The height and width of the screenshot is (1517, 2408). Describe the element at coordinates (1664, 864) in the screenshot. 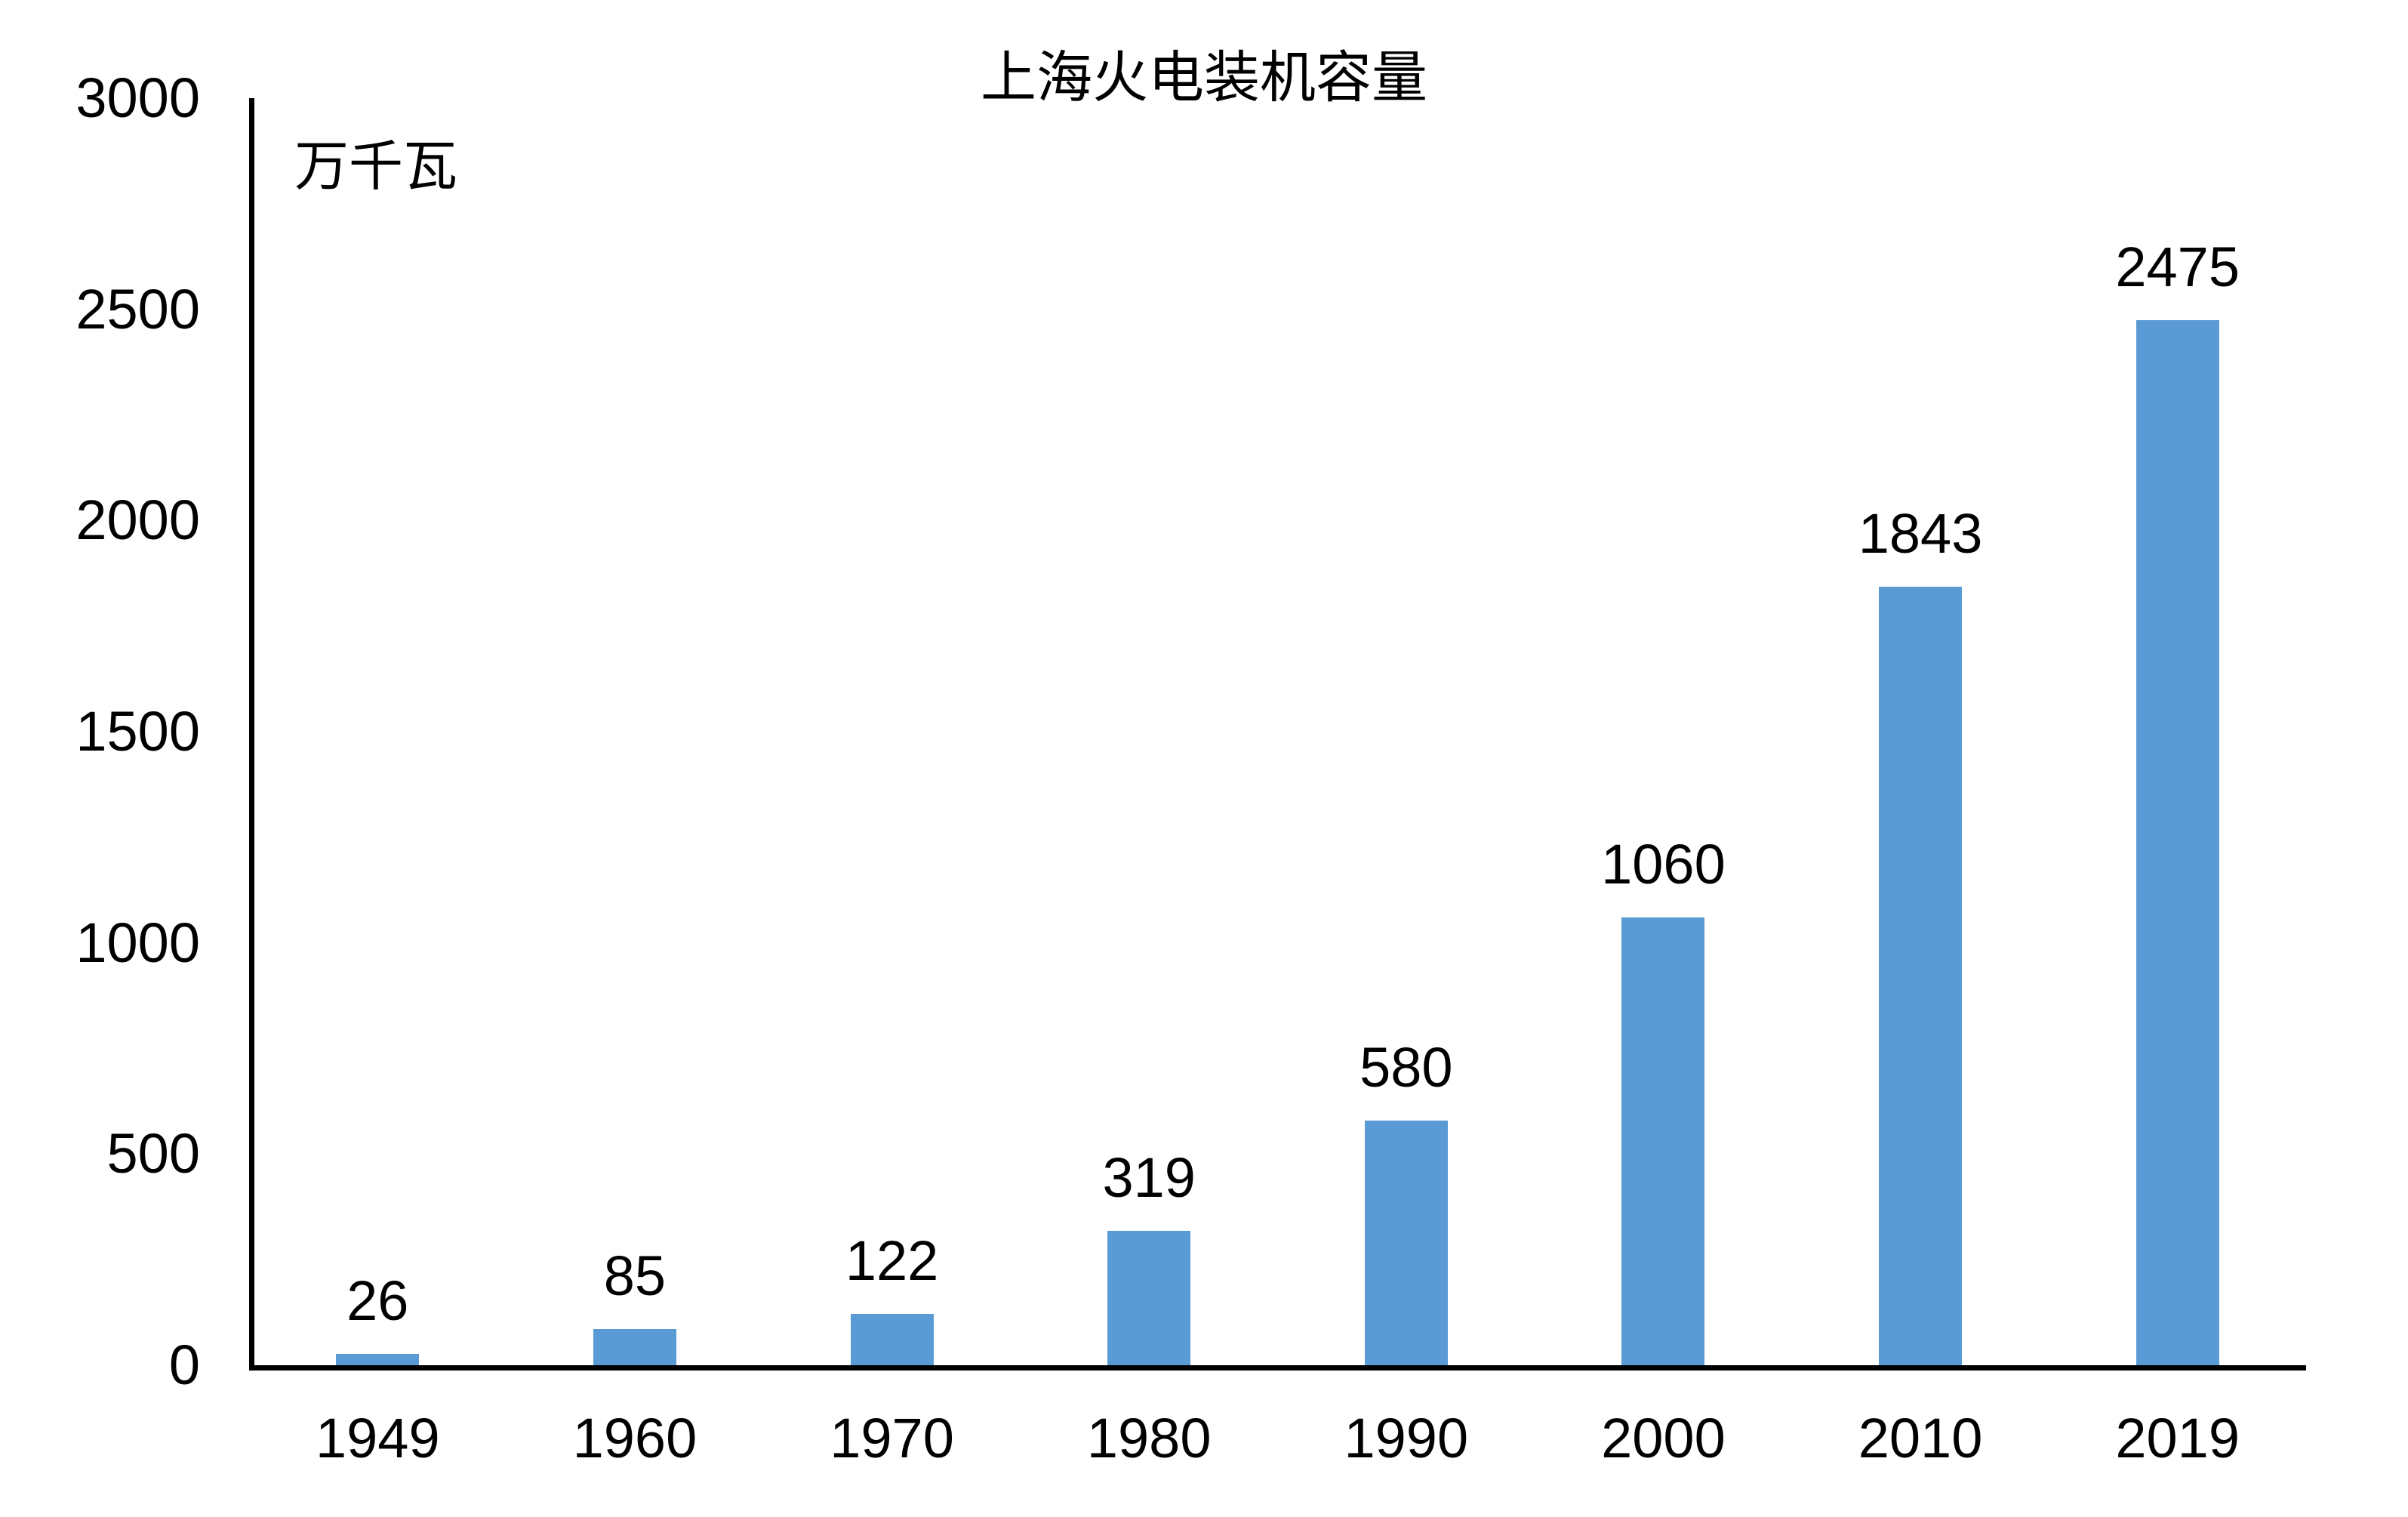

I see `bar-value-label: 1060` at that location.